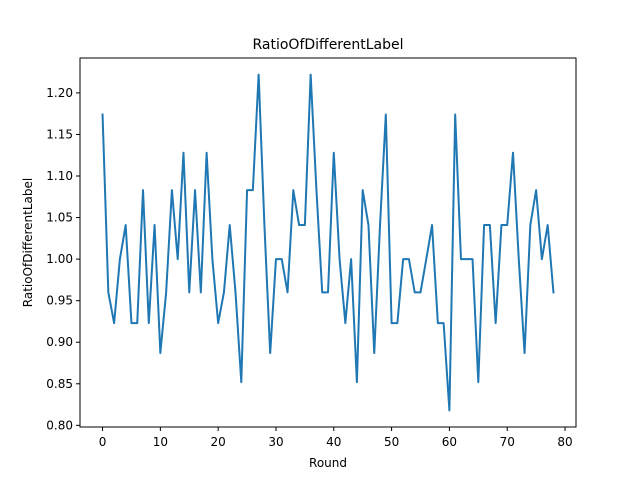 This screenshot has height=480, width=640. I want to click on chart-title: RatioOfDifferentLabel, so click(327, 45).